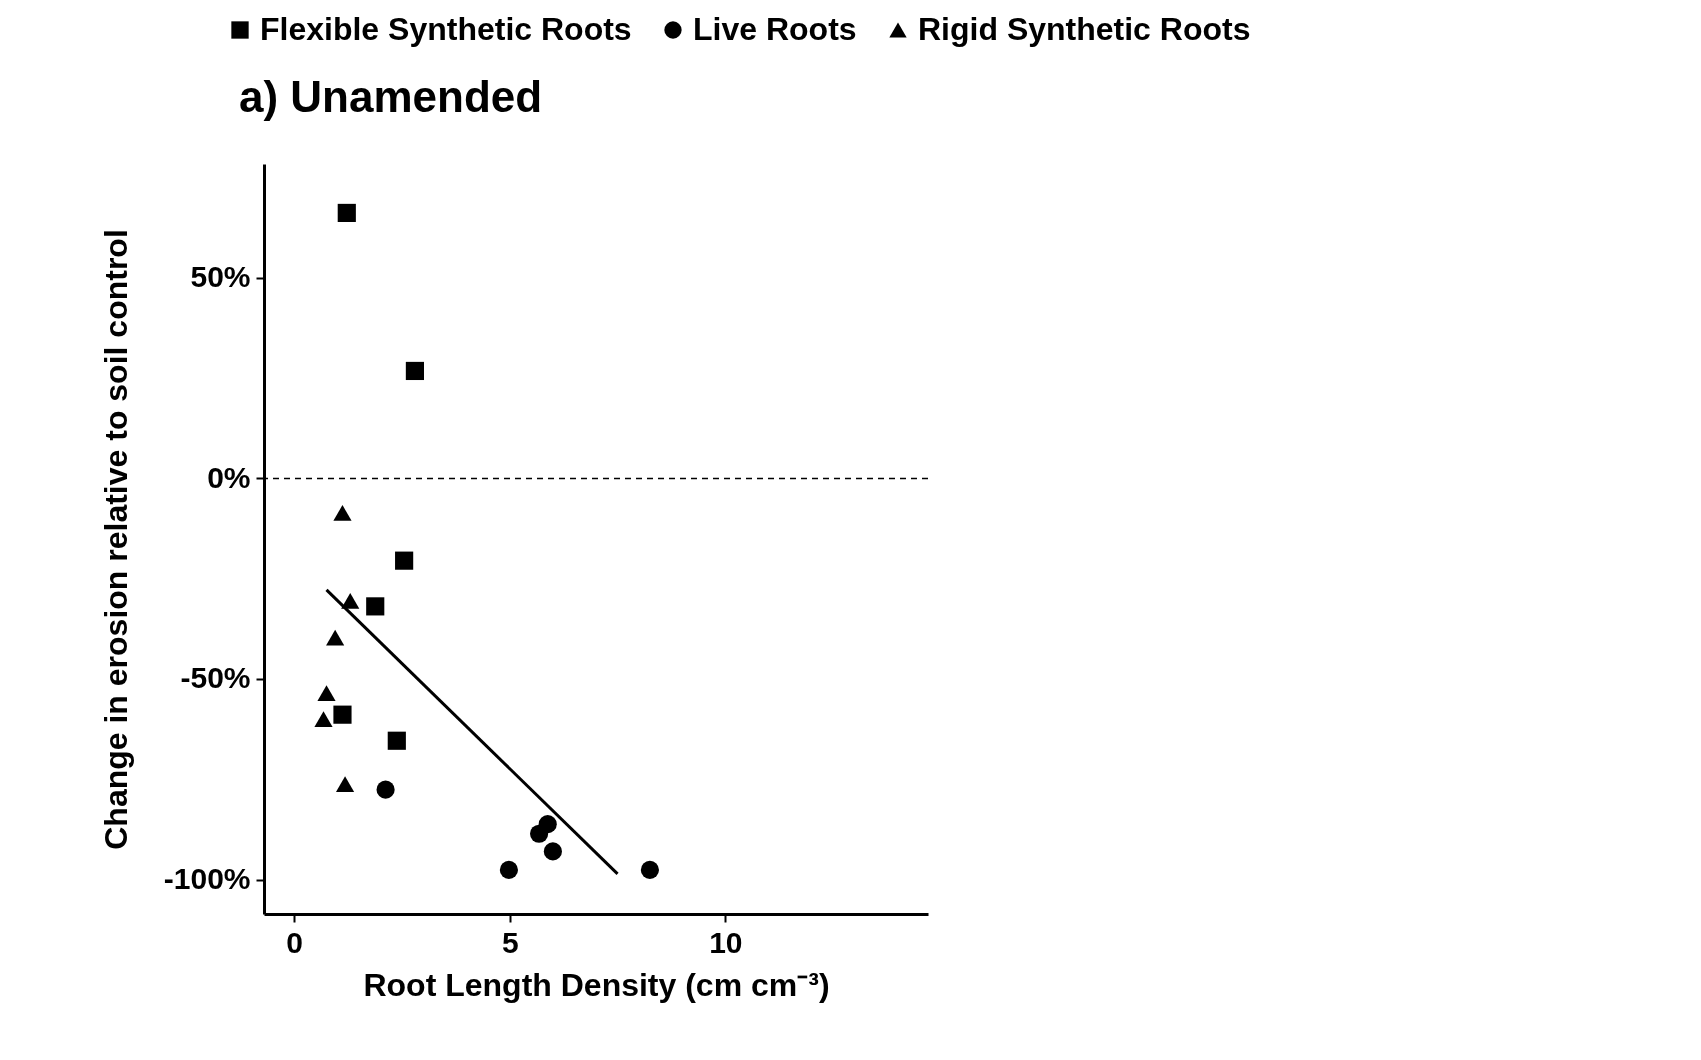 The image size is (1701, 1060). I want to click on y-tick-label: 50%, so click(220, 277).